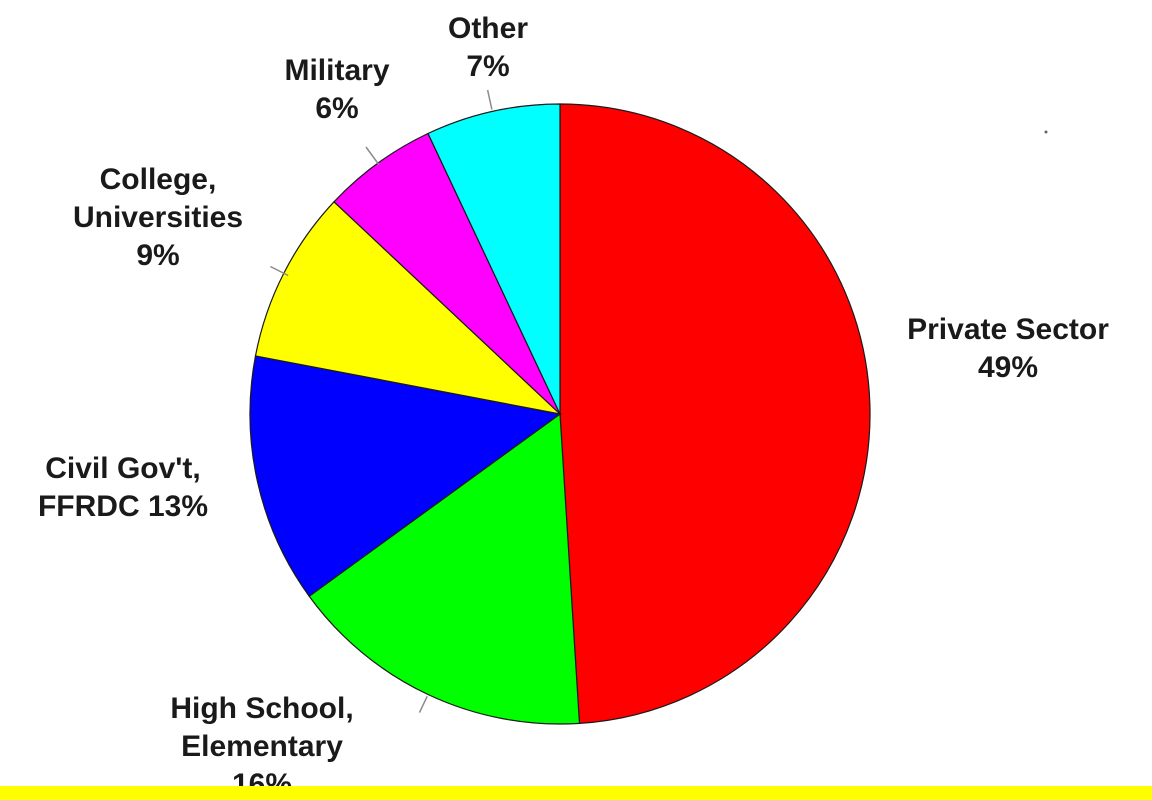 The width and height of the screenshot is (1152, 800). What do you see at coordinates (488, 28) in the screenshot?
I see `slice-label-5-line-0: Other` at bounding box center [488, 28].